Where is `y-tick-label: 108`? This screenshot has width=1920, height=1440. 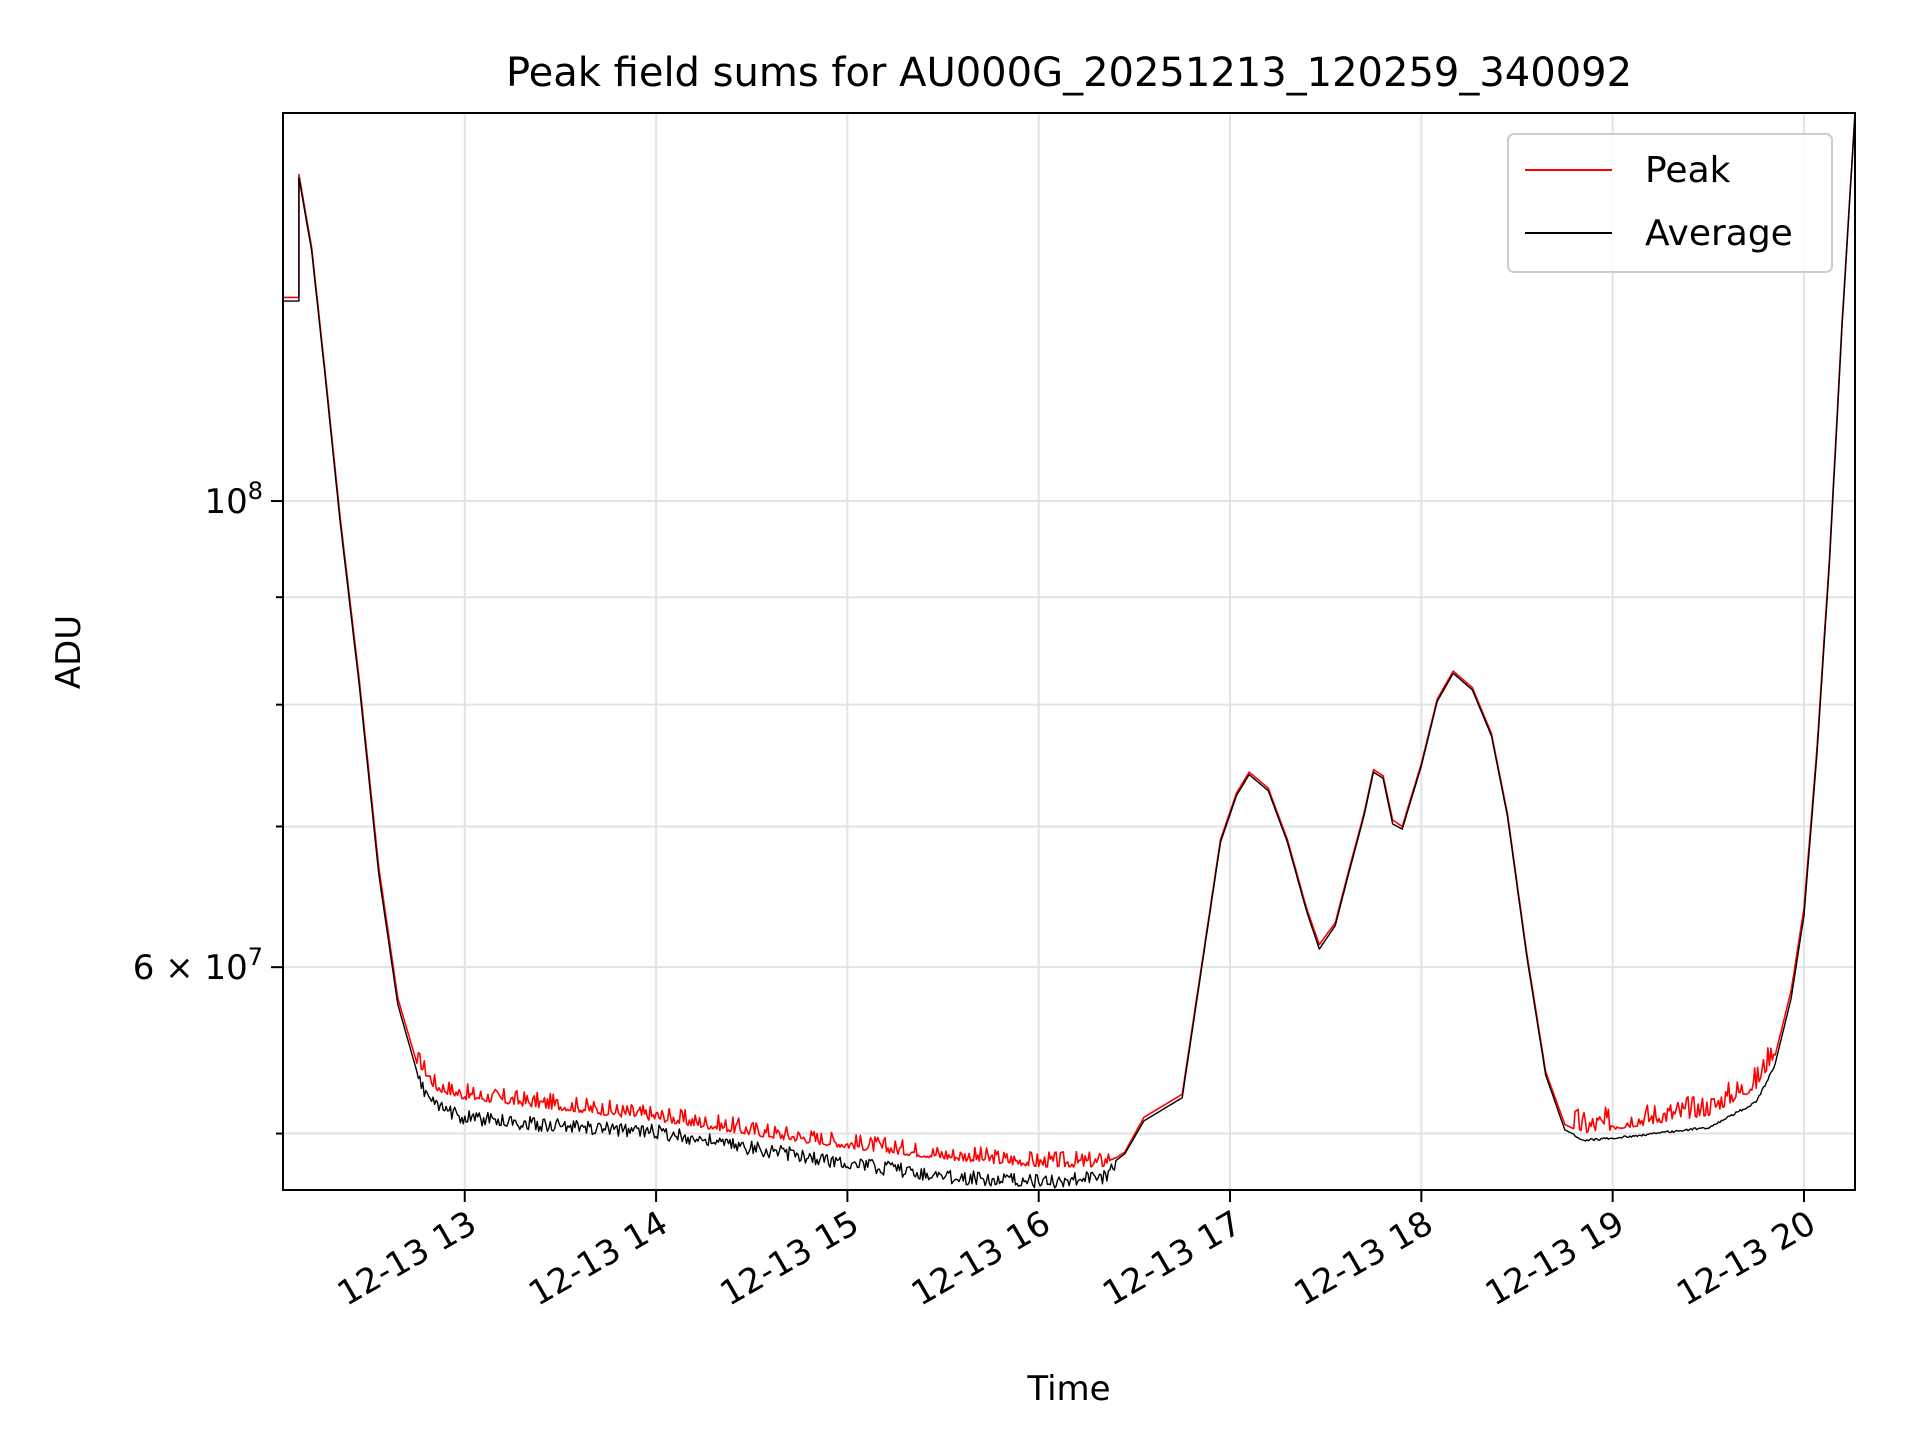
y-tick-label: 108 is located at coordinates (233, 499).